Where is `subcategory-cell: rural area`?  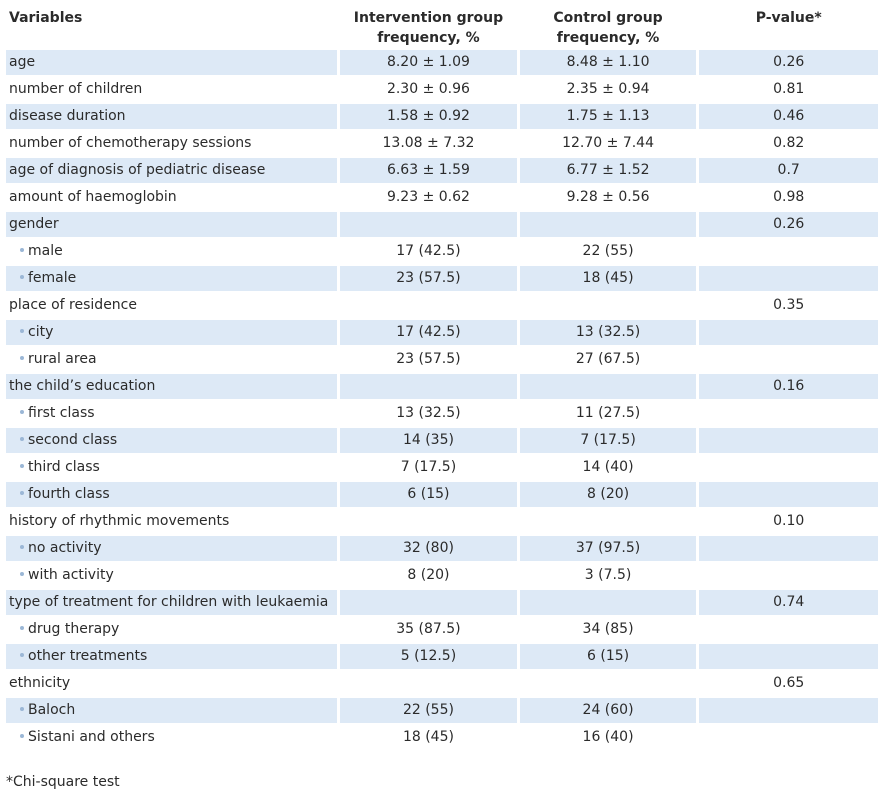
subcategory-cell: rural area is located at coordinates (172, 360).